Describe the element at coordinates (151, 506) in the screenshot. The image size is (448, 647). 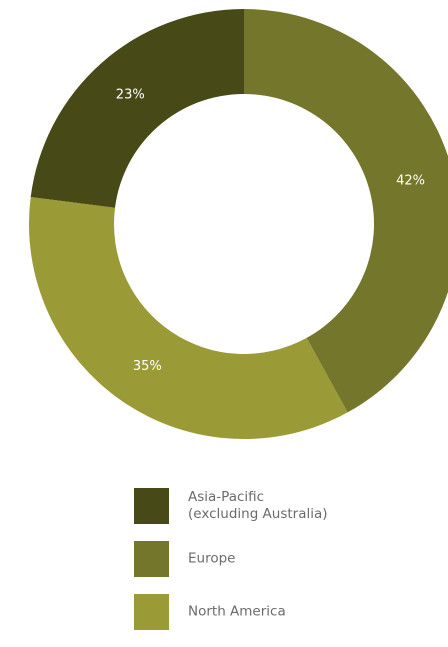
I see `legend-swatch-asia-pacific` at that location.